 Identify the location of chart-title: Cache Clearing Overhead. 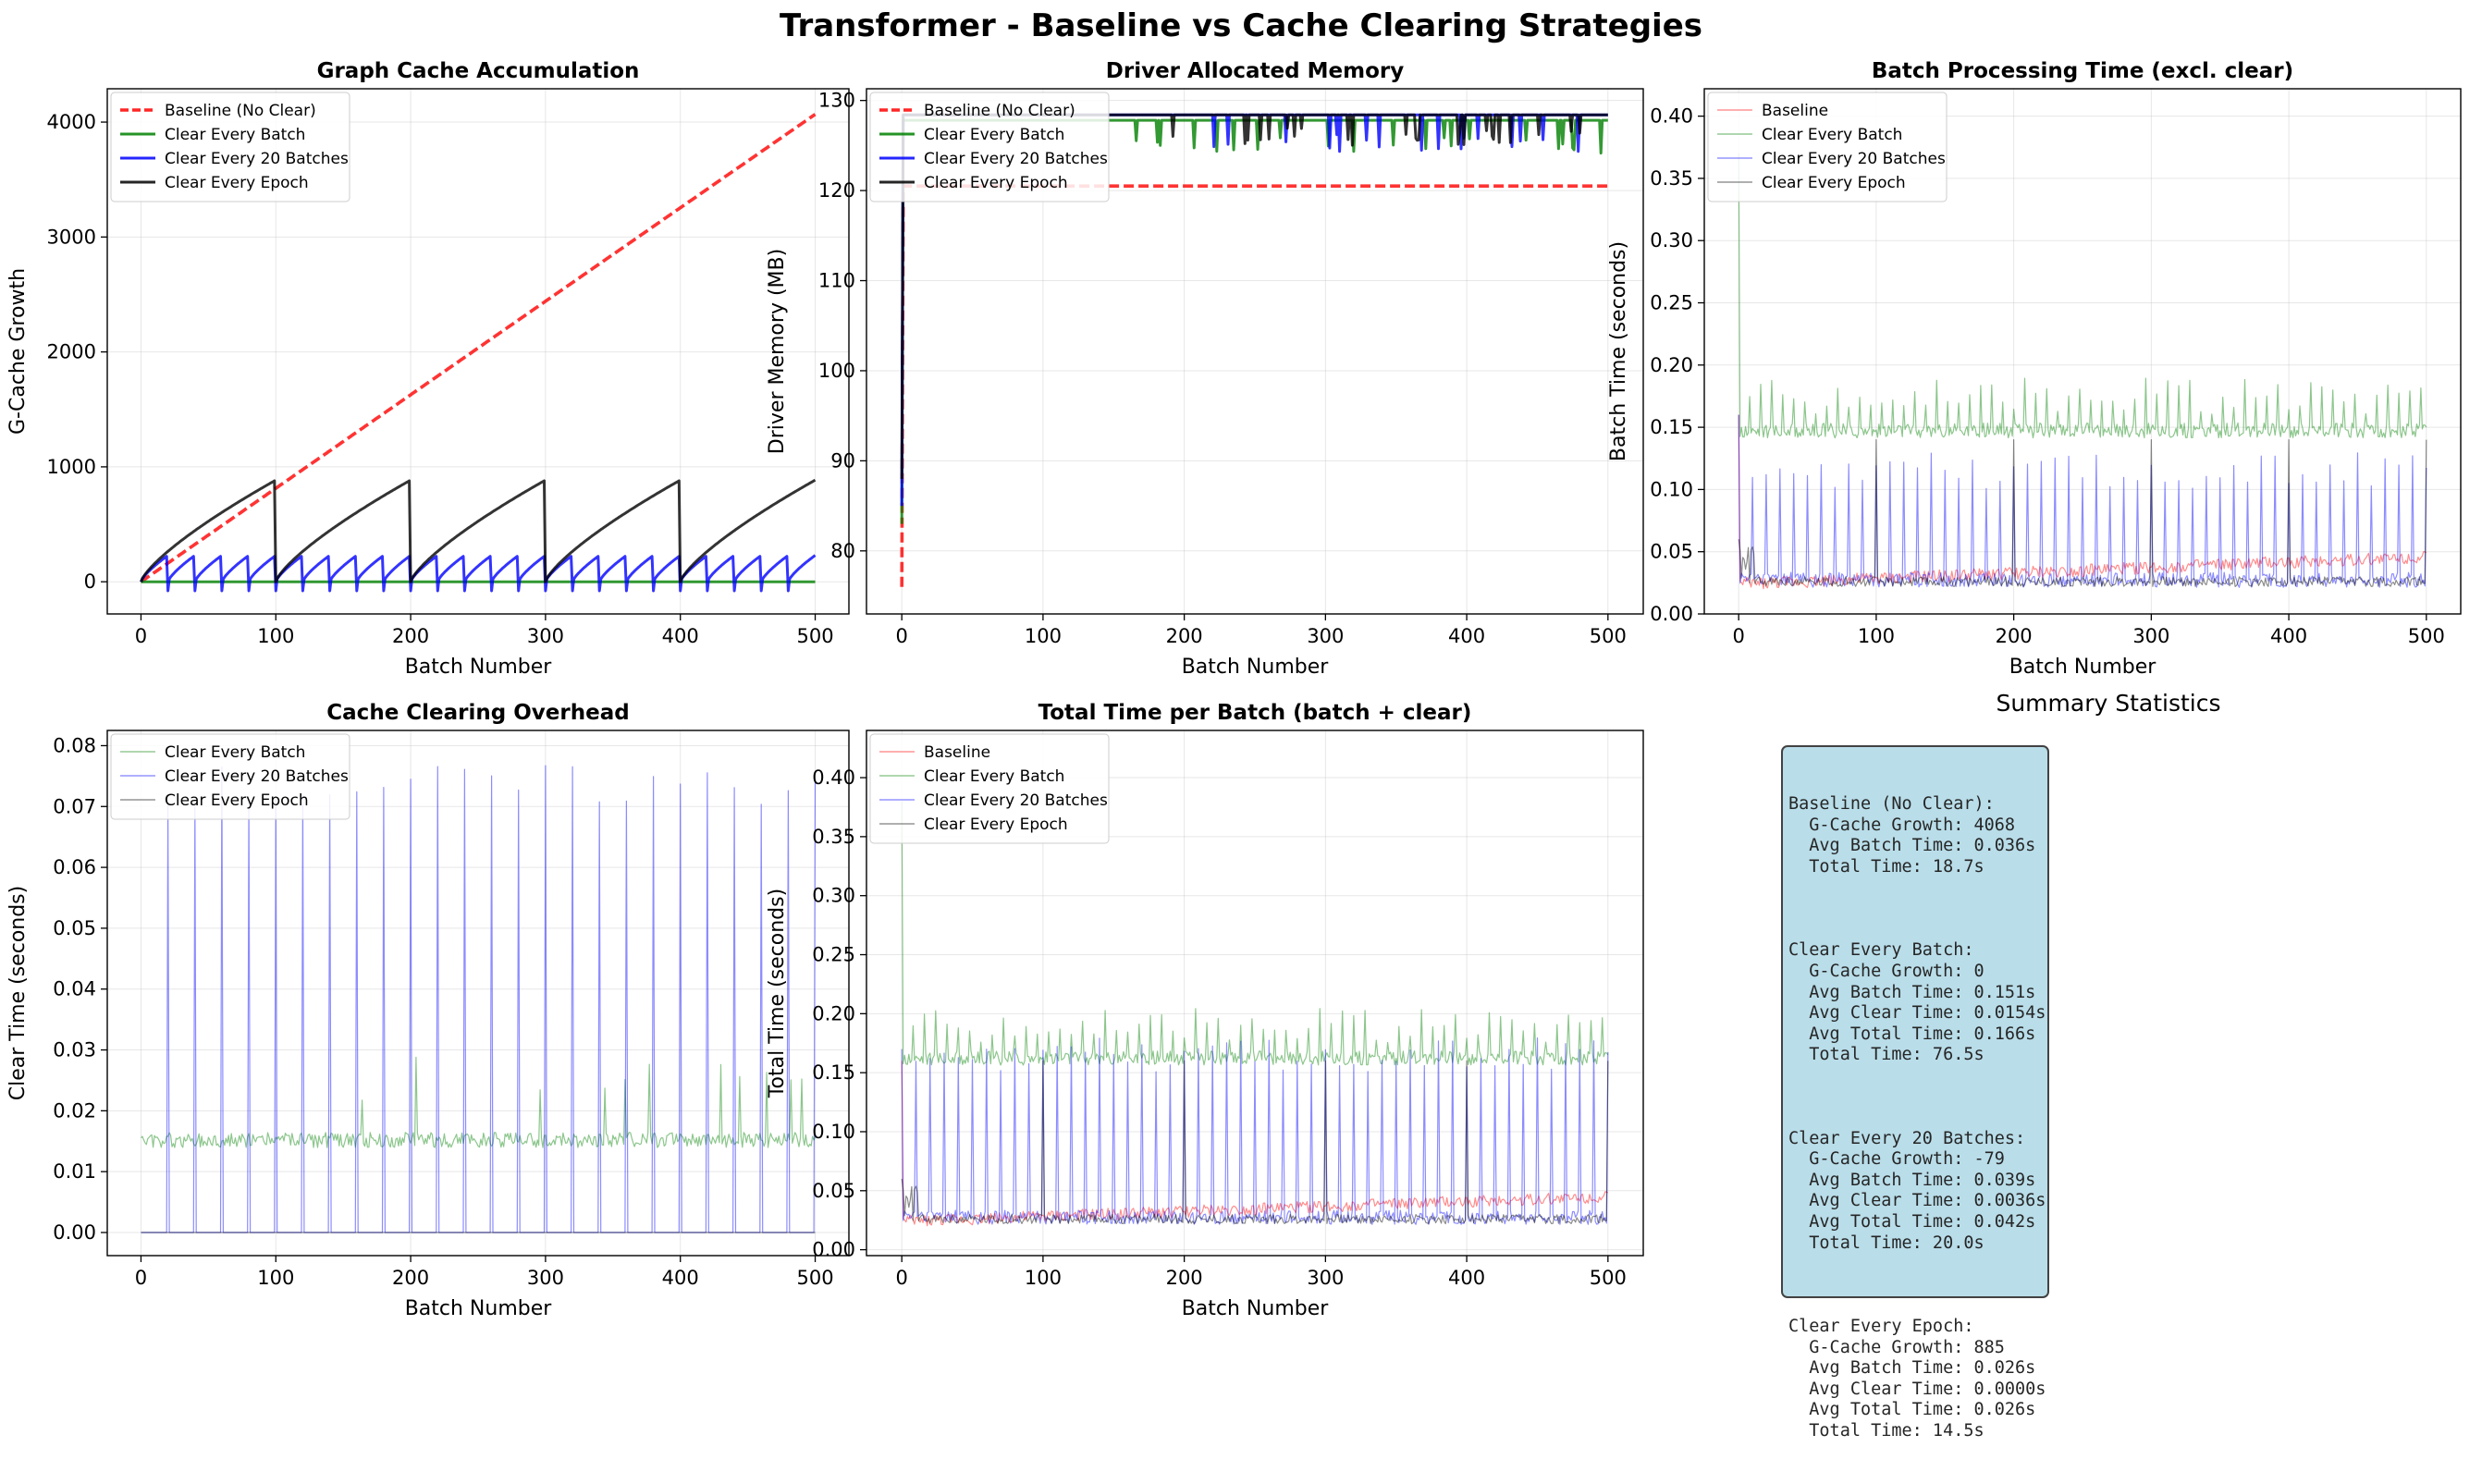
(478, 713).